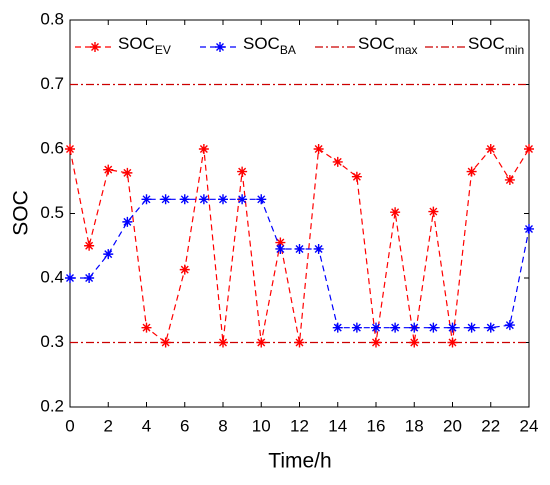 Image resolution: width=550 pixels, height=485 pixels. I want to click on legend-label: SOCEV, so click(144, 45).